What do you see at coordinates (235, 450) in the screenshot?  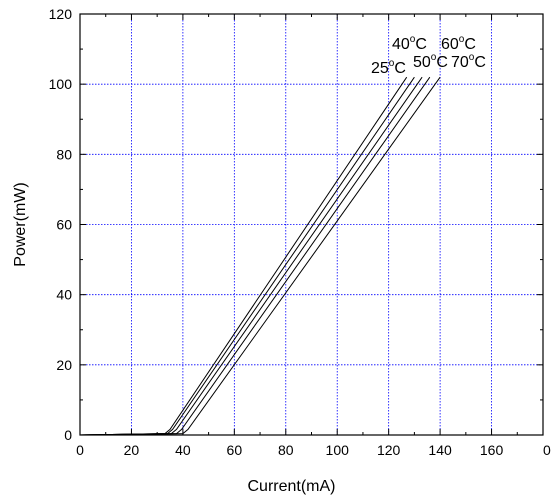 I see `x-tick-label: 60` at bounding box center [235, 450].